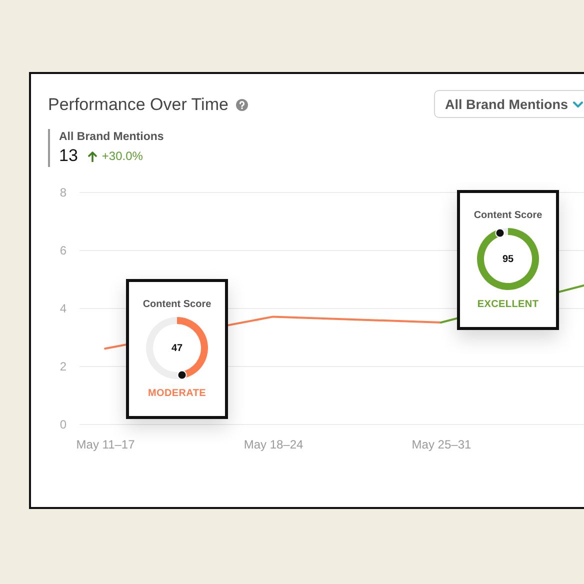 The image size is (584, 584). Describe the element at coordinates (177, 393) in the screenshot. I see `annotation: MODERATE` at that location.